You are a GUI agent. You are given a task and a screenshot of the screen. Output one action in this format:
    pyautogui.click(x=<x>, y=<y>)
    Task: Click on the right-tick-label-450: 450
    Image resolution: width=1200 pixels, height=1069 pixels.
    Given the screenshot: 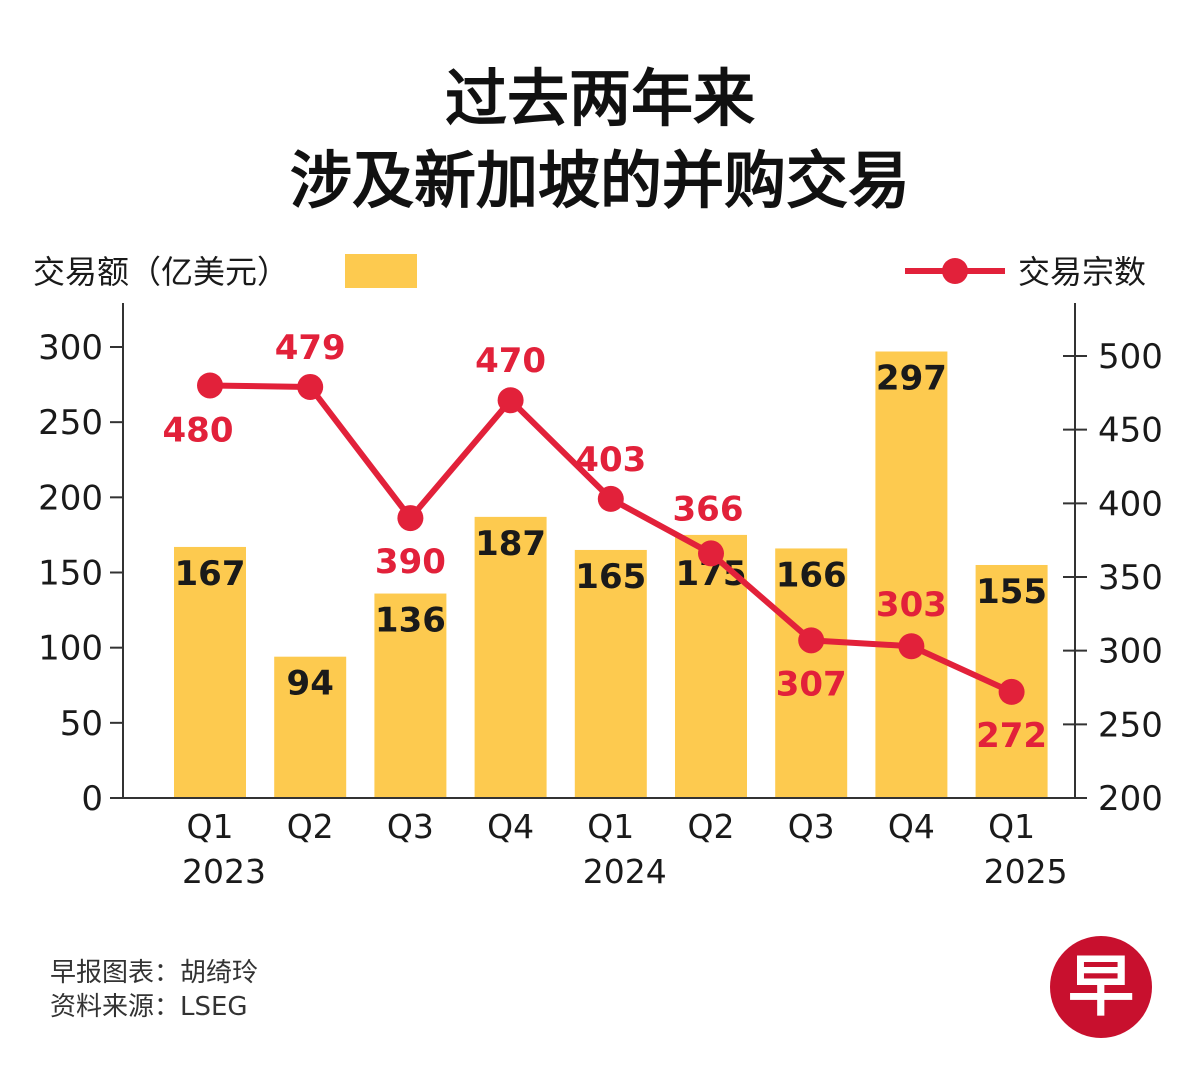 What is the action you would take?
    pyautogui.click(x=1130, y=431)
    